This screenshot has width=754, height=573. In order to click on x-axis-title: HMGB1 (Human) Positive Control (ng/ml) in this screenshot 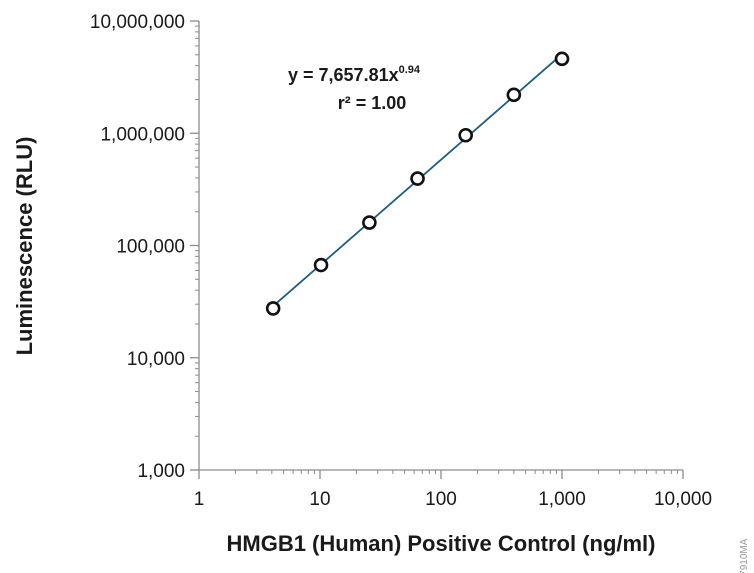, I will do `click(441, 543)`.